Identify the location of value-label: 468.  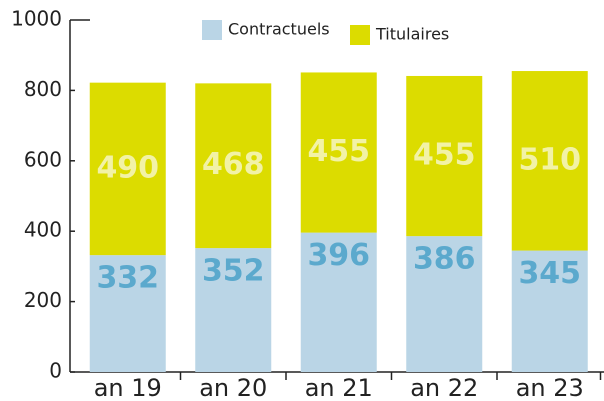
(233, 164).